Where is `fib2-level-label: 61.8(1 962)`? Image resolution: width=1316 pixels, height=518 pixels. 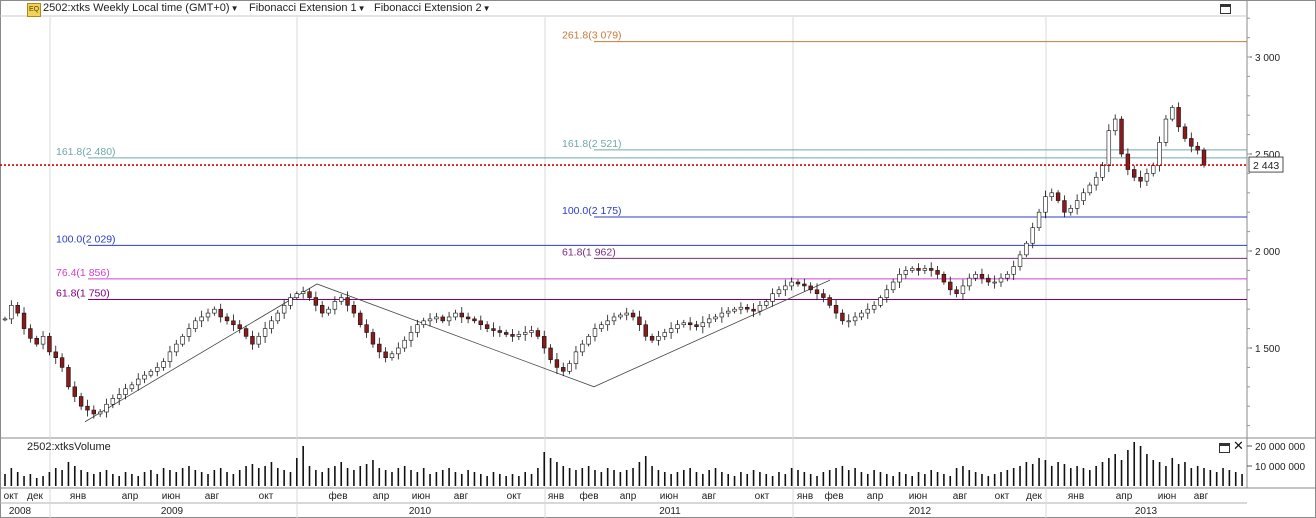 fib2-level-label: 61.8(1 962) is located at coordinates (589, 252).